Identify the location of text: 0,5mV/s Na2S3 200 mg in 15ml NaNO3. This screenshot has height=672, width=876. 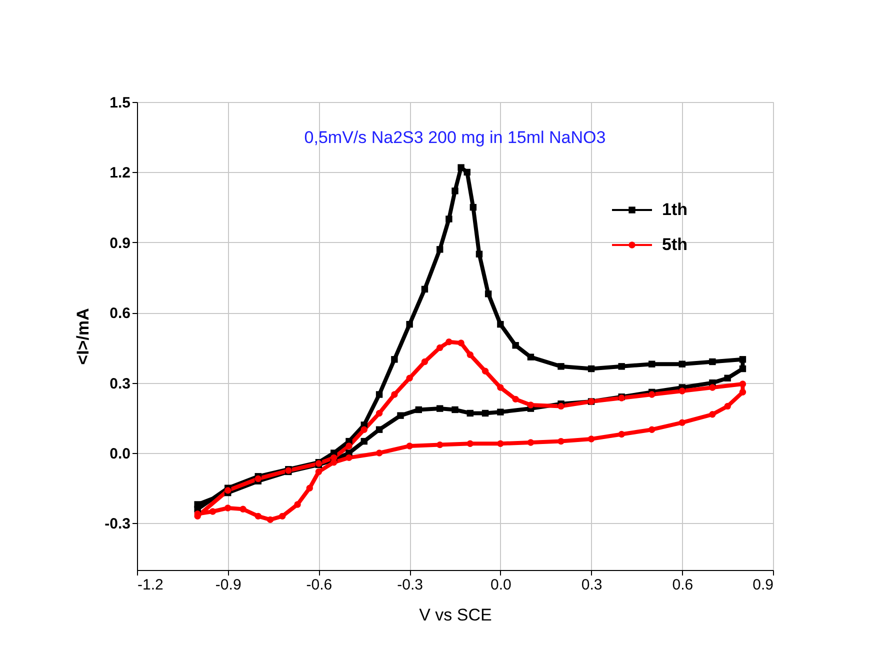
(455, 137).